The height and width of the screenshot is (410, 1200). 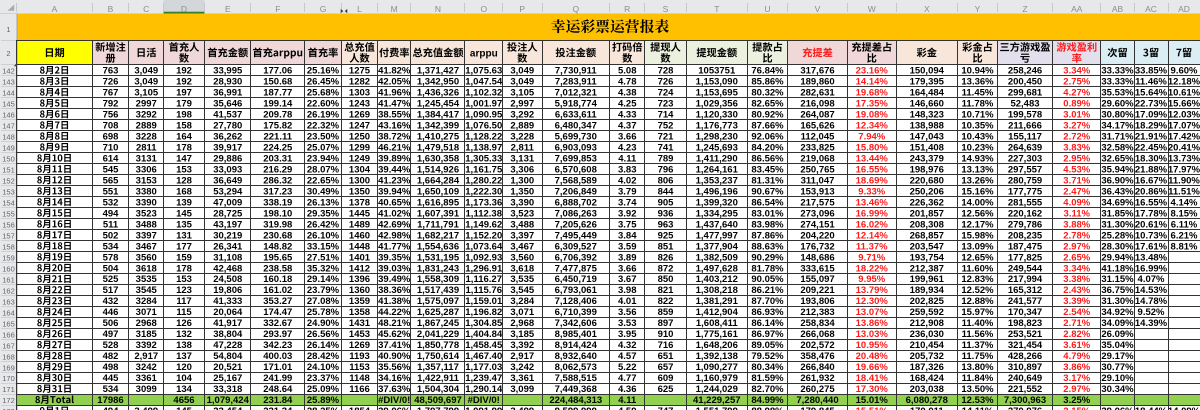 I want to click on svg-text: 26.45%, so click(x=323, y=82).